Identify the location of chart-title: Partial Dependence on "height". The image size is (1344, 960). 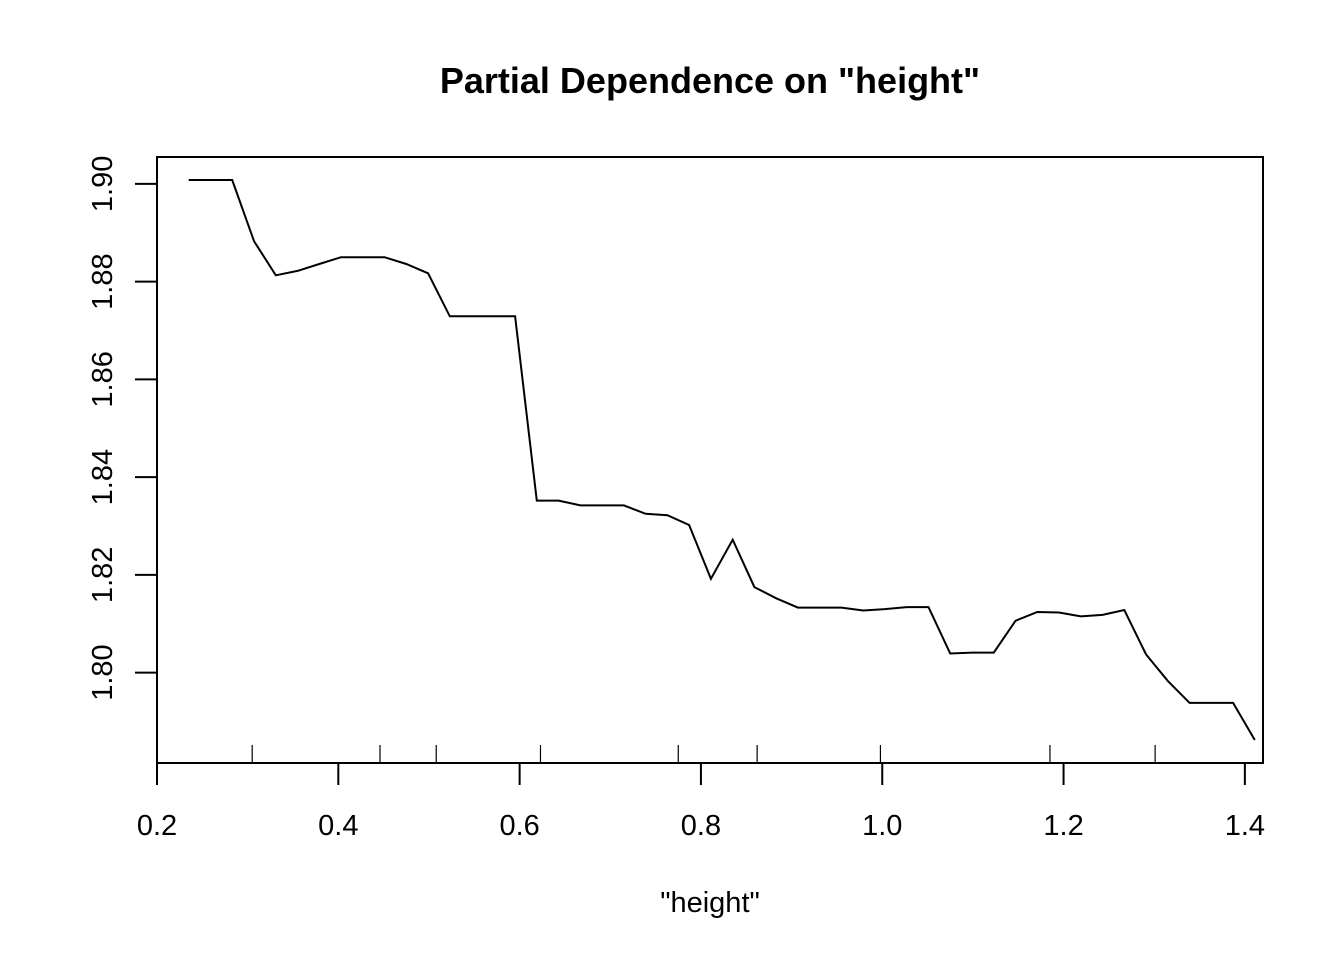
(710, 80).